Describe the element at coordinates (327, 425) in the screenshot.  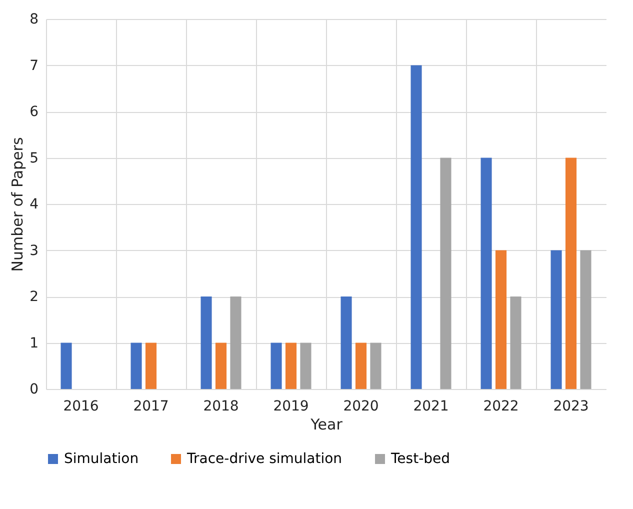
I see `x-axis-title: Year` at that location.